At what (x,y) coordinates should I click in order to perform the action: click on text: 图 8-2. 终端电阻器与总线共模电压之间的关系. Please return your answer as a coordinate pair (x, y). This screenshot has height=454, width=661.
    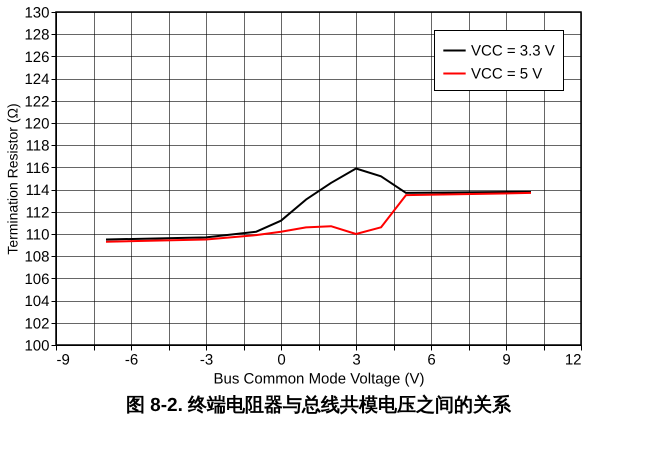
    Looking at the image, I should click on (319, 405).